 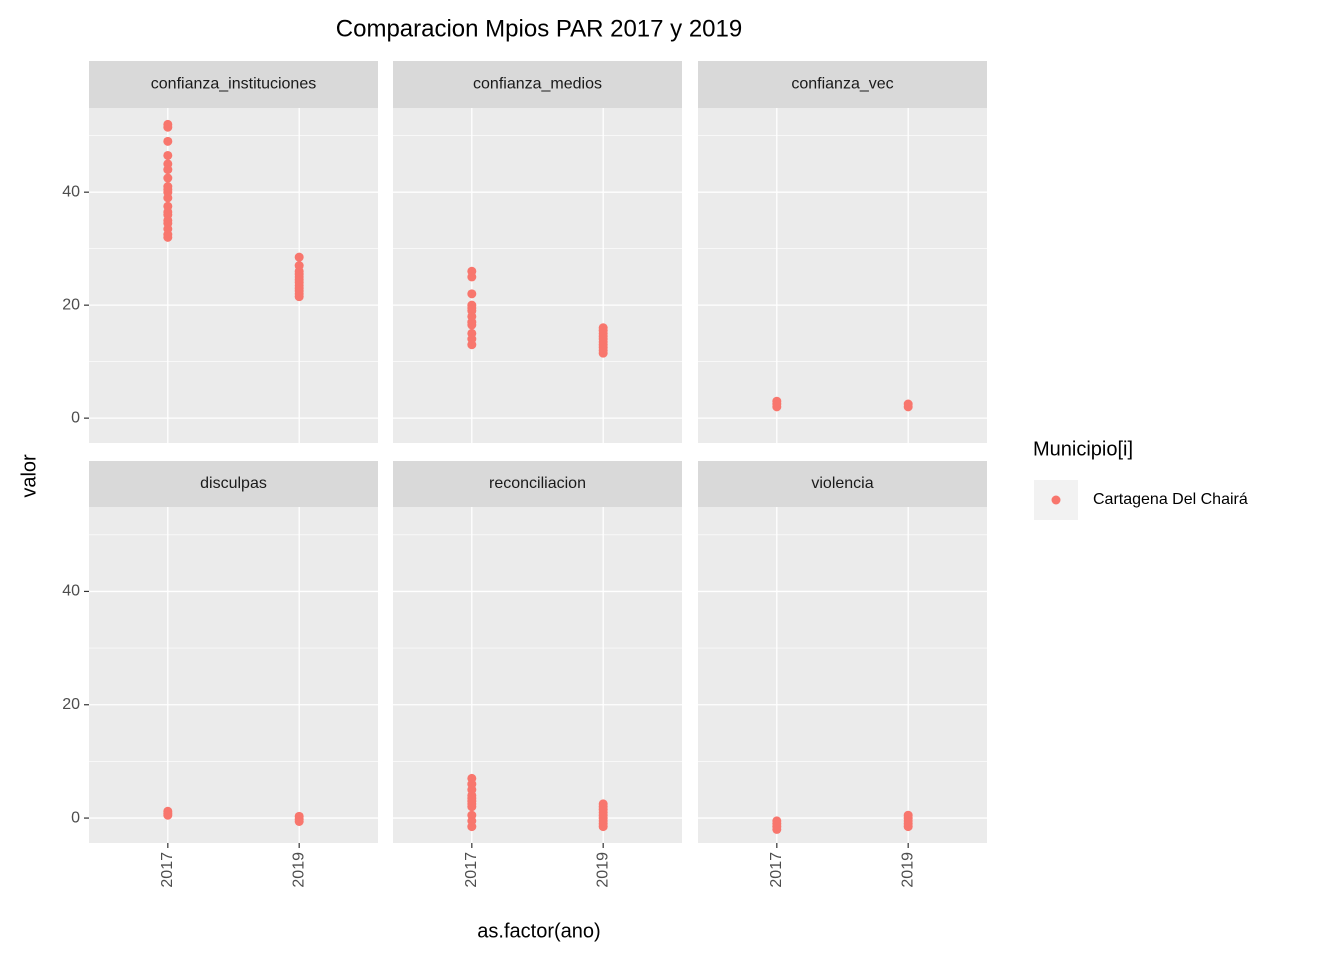 What do you see at coordinates (29, 476) in the screenshot?
I see `y-axis-title: valor` at bounding box center [29, 476].